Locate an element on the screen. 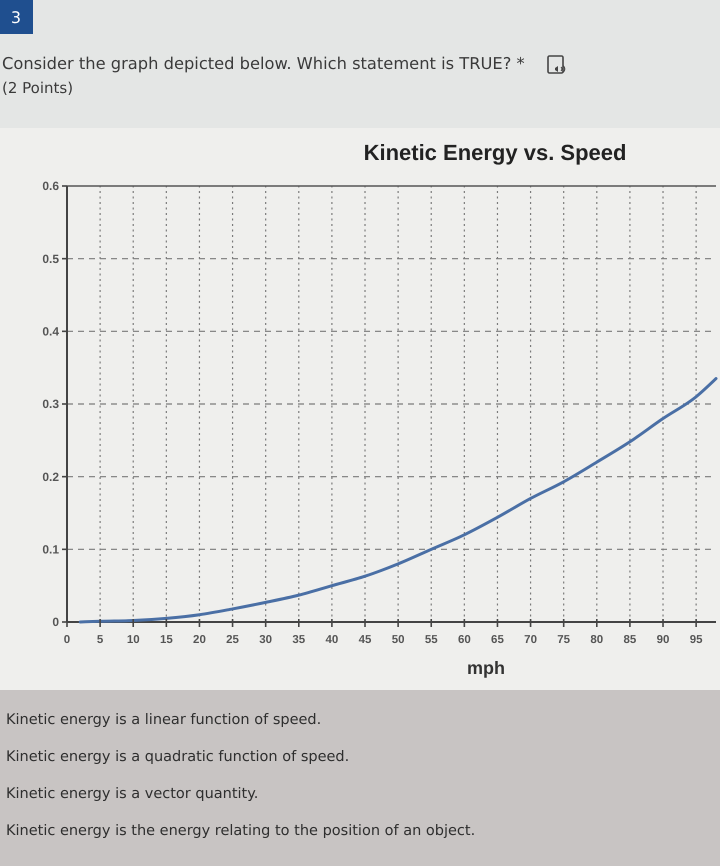 Image resolution: width=720 pixels, height=866 pixels. text: Kinetic energy is a quadratic function of speed. is located at coordinates (178, 757).